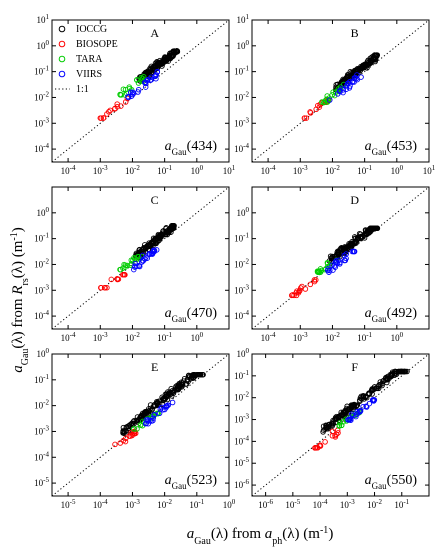 The height and width of the screenshot is (550, 445). What do you see at coordinates (229, 170) in the screenshot?
I see `x-tick-label: 10¹` at bounding box center [229, 170].